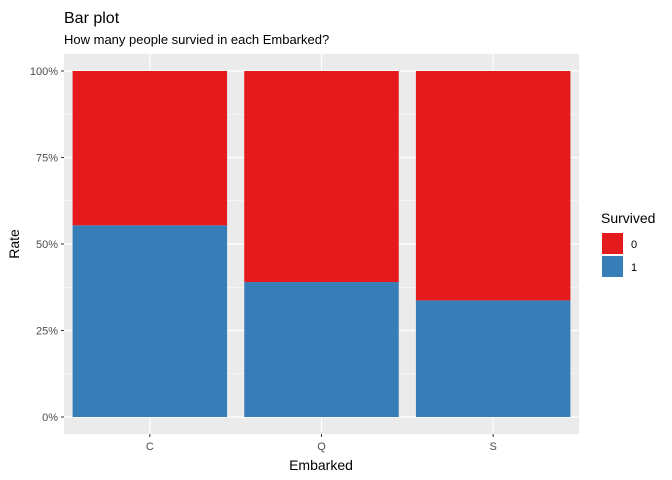 The image size is (672, 480). What do you see at coordinates (628, 243) in the screenshot?
I see `legend: Survived 0 1` at bounding box center [628, 243].